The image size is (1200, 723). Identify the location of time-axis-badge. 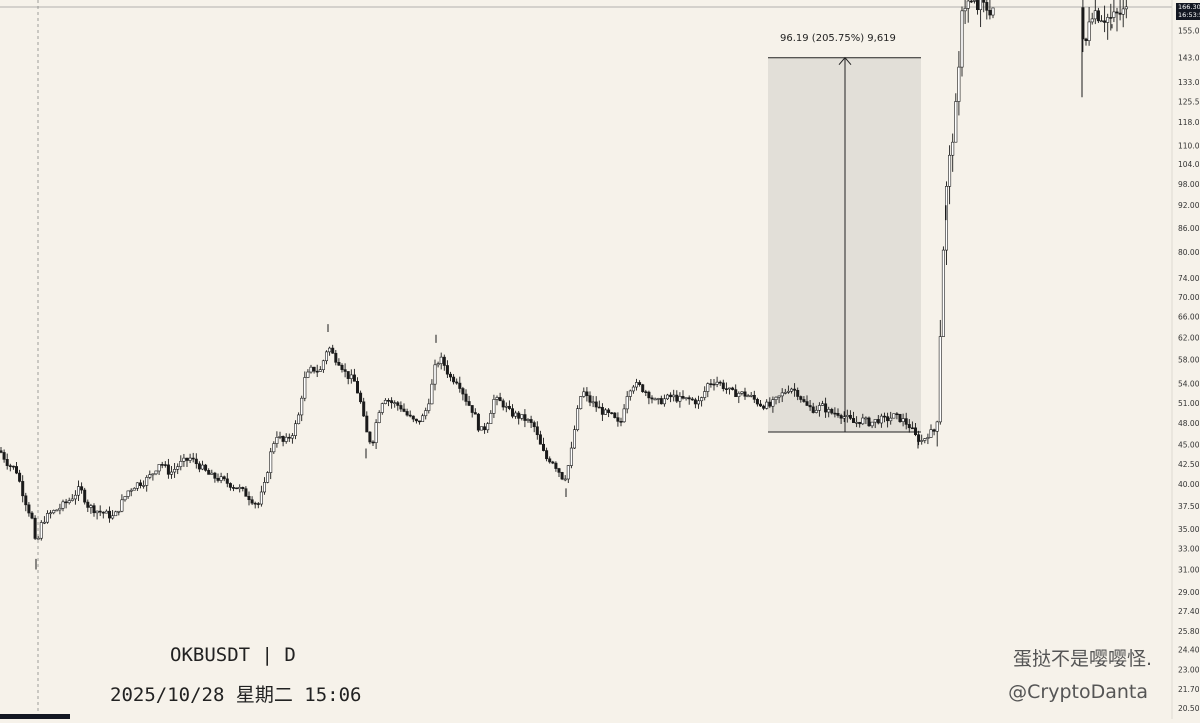
(35, 716).